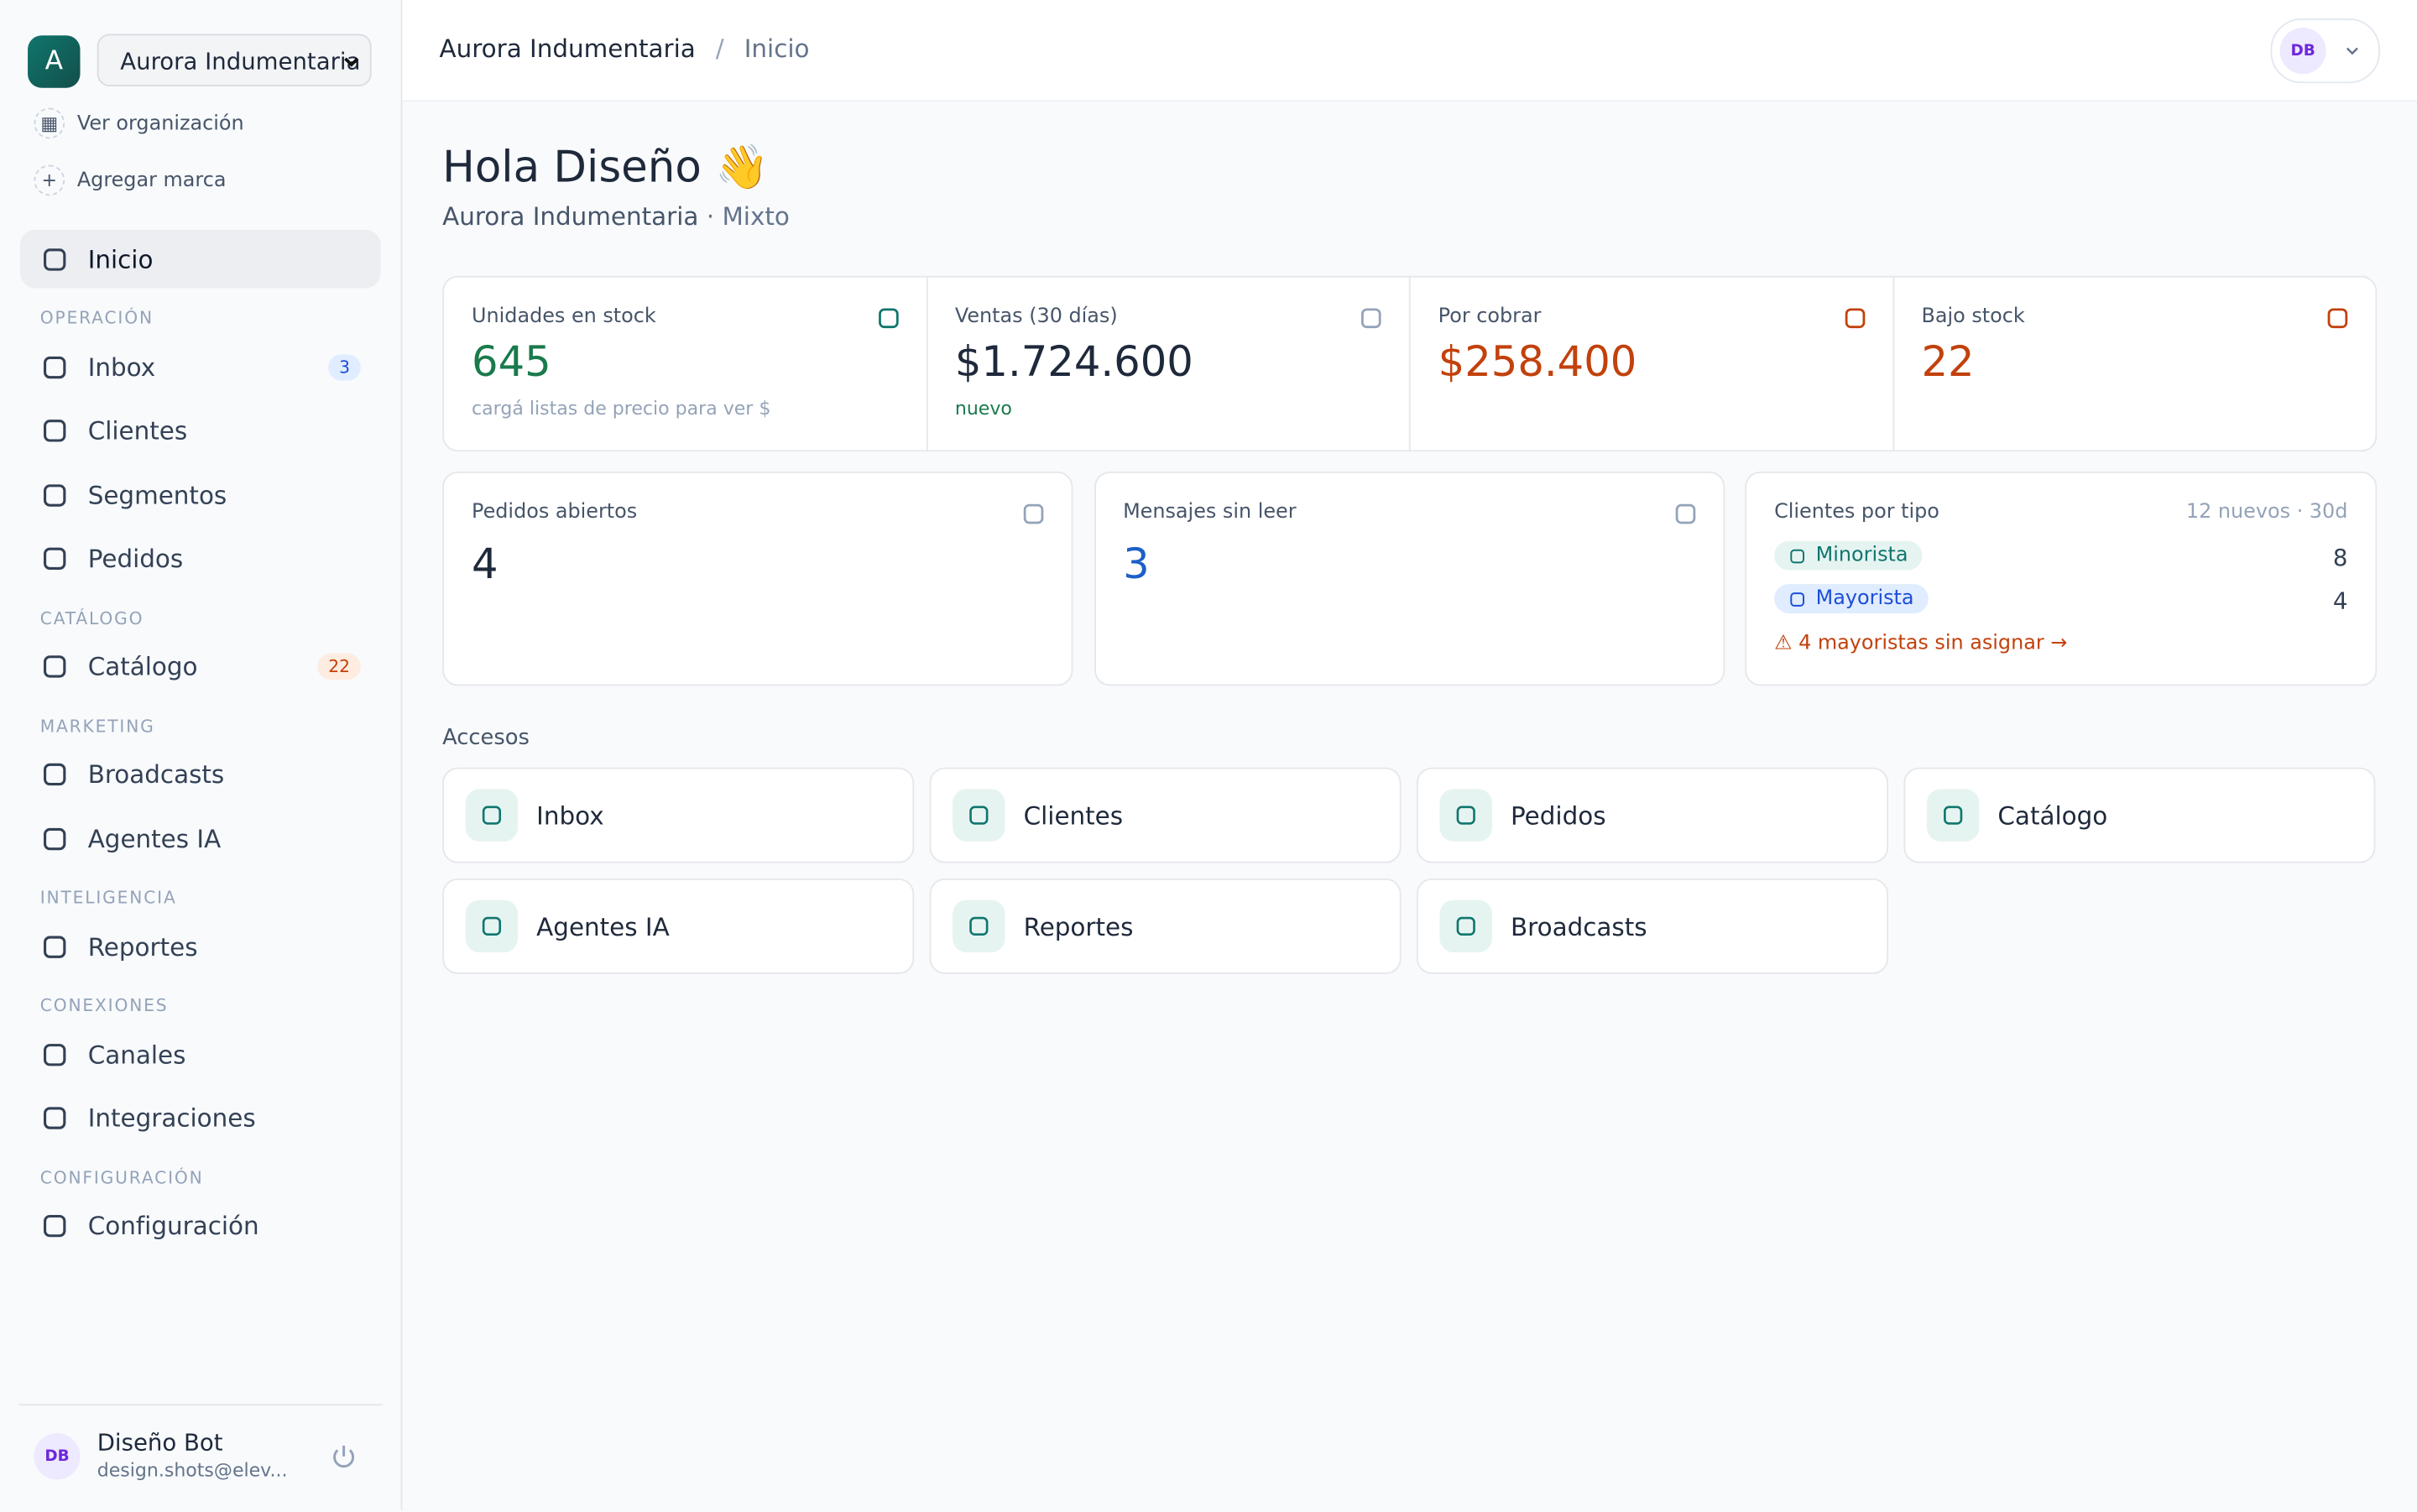  Describe the element at coordinates (1165, 926) in the screenshot. I see `access-card: Reportes` at that location.